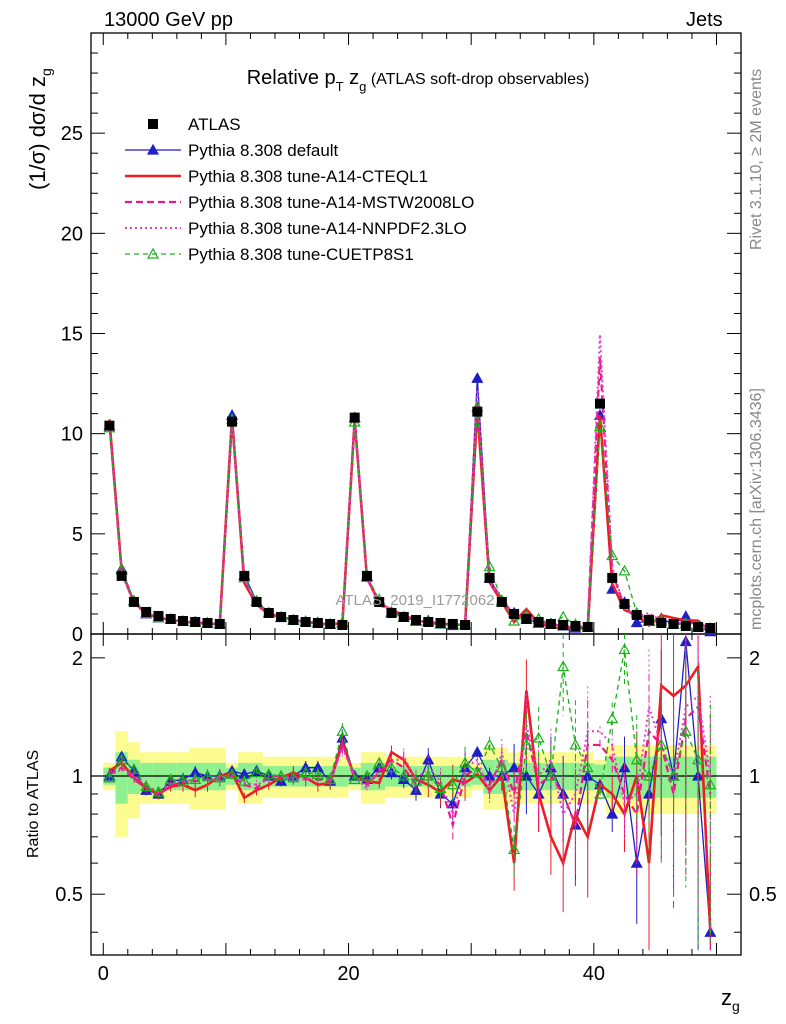 The width and height of the screenshot is (786, 1024). What do you see at coordinates (77, 777) in the screenshot?
I see `ratio-tick-label: 1` at bounding box center [77, 777].